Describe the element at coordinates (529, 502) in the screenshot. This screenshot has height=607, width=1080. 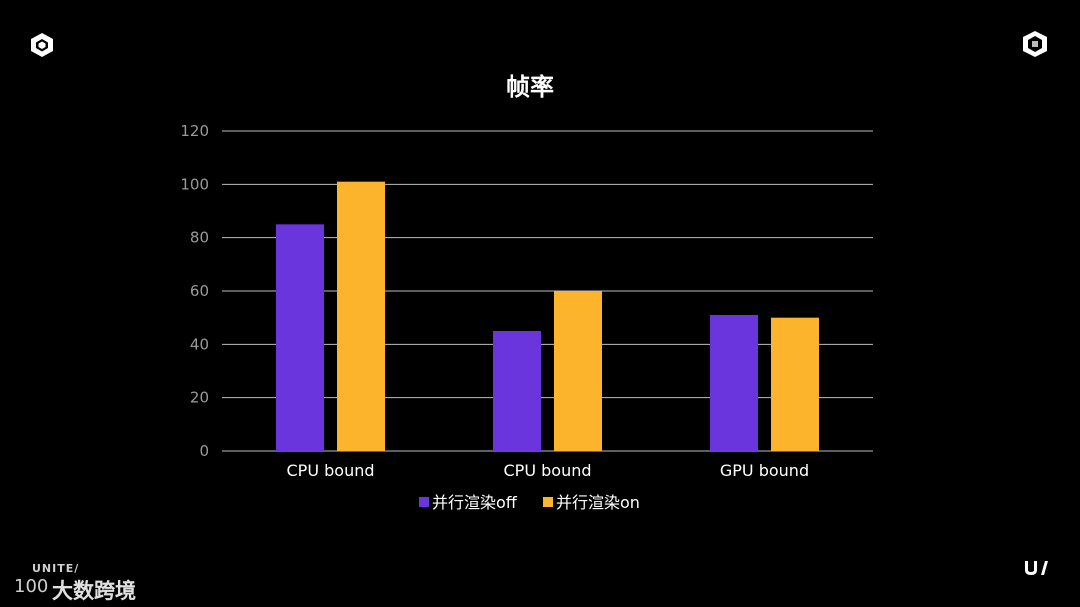
I see `legend: 并行渲染off 并行渲染on` at that location.